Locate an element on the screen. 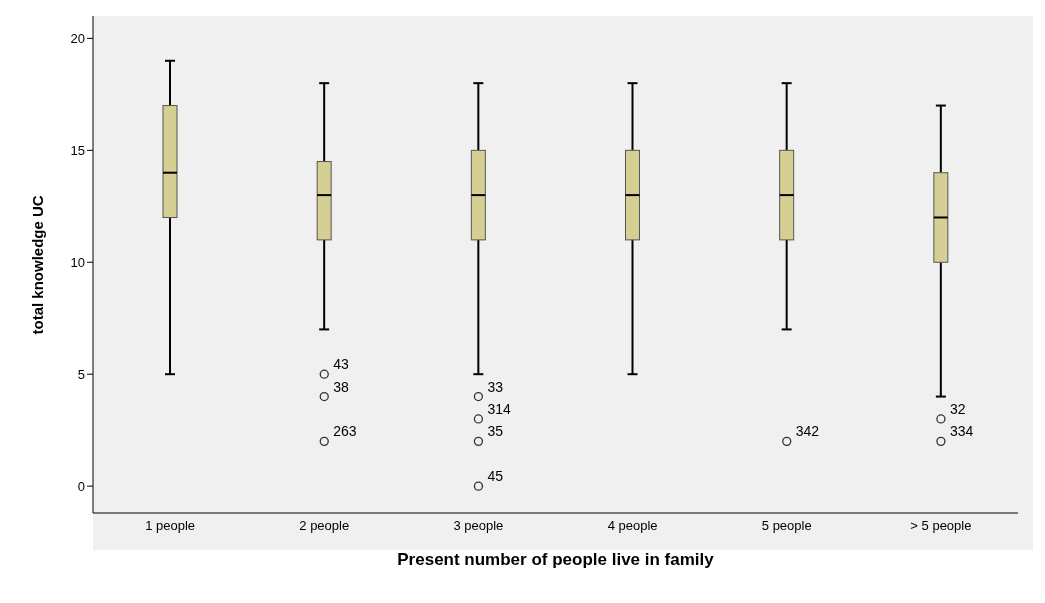 The width and height of the screenshot is (1045, 603). x-tick-label: 4 people is located at coordinates (632, 526).